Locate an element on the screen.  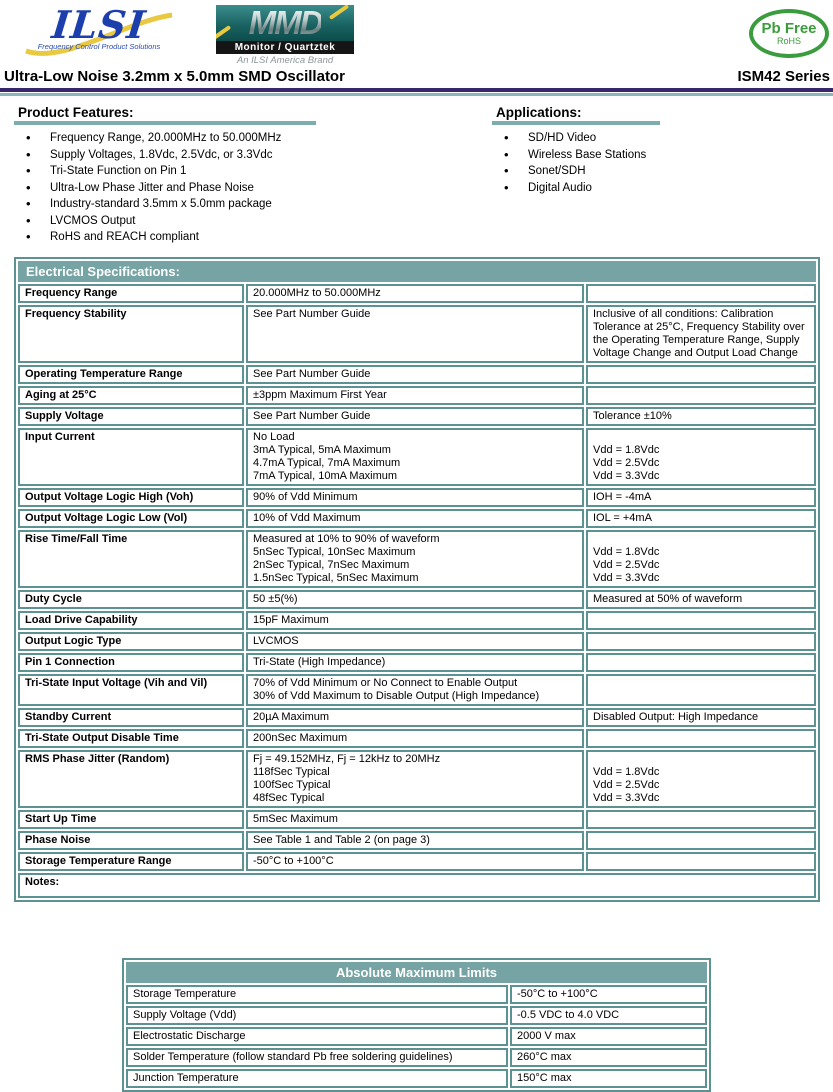
abs-parameter: Supply Voltage (Vdd) is located at coordinates (317, 1015).